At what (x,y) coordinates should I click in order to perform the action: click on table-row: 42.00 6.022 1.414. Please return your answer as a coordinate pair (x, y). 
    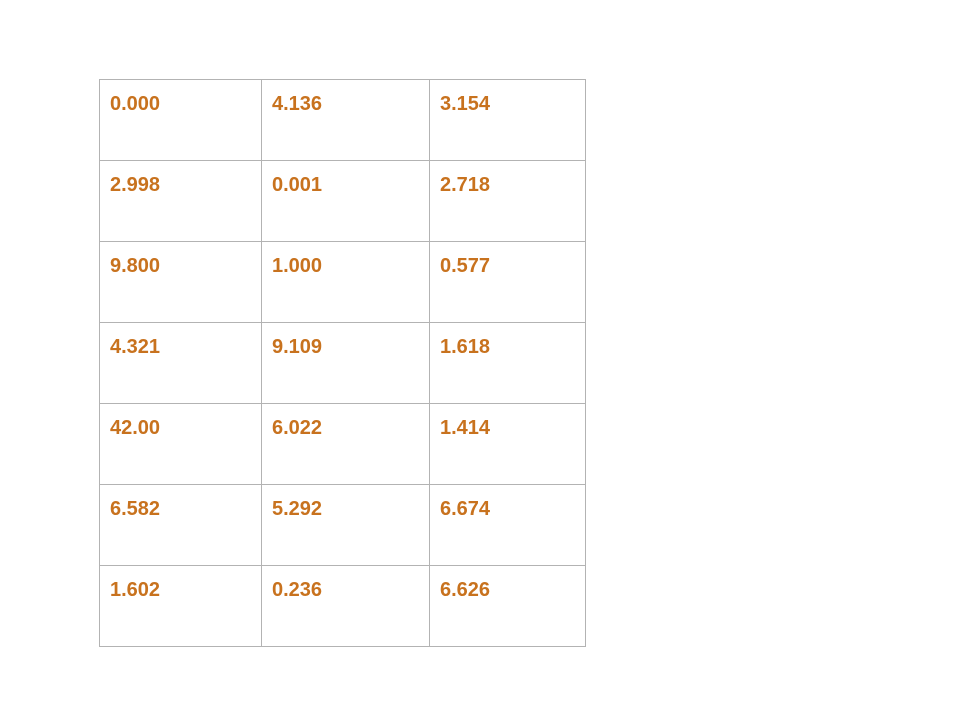
    Looking at the image, I should click on (342, 444).